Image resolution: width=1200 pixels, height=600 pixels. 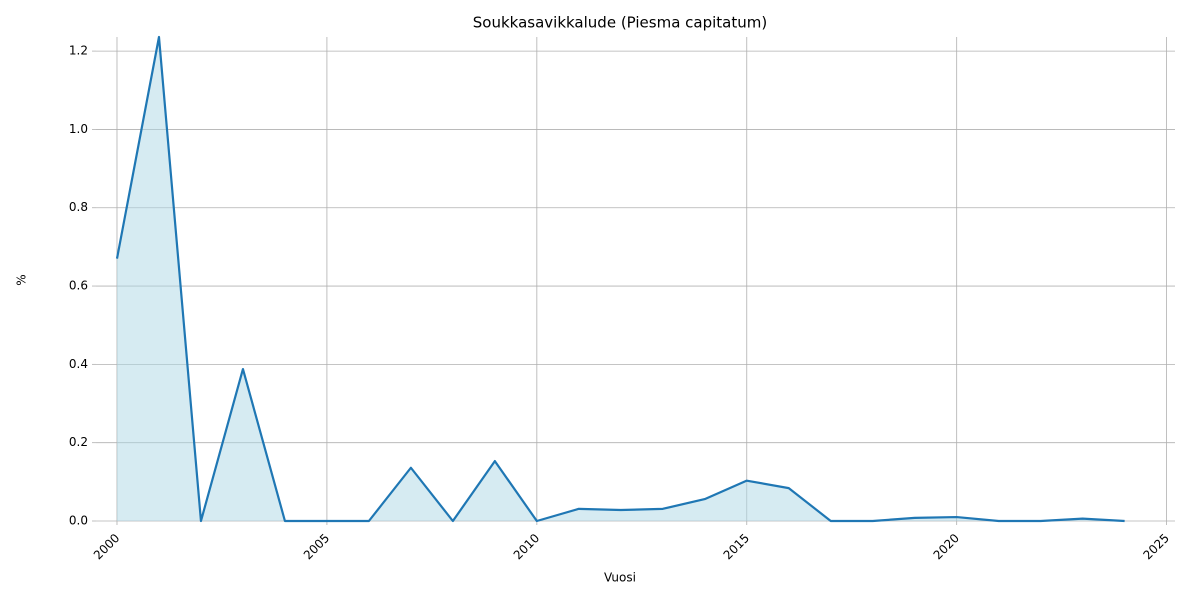 What do you see at coordinates (78, 129) in the screenshot?
I see `y-tick-label: 1.0` at bounding box center [78, 129].